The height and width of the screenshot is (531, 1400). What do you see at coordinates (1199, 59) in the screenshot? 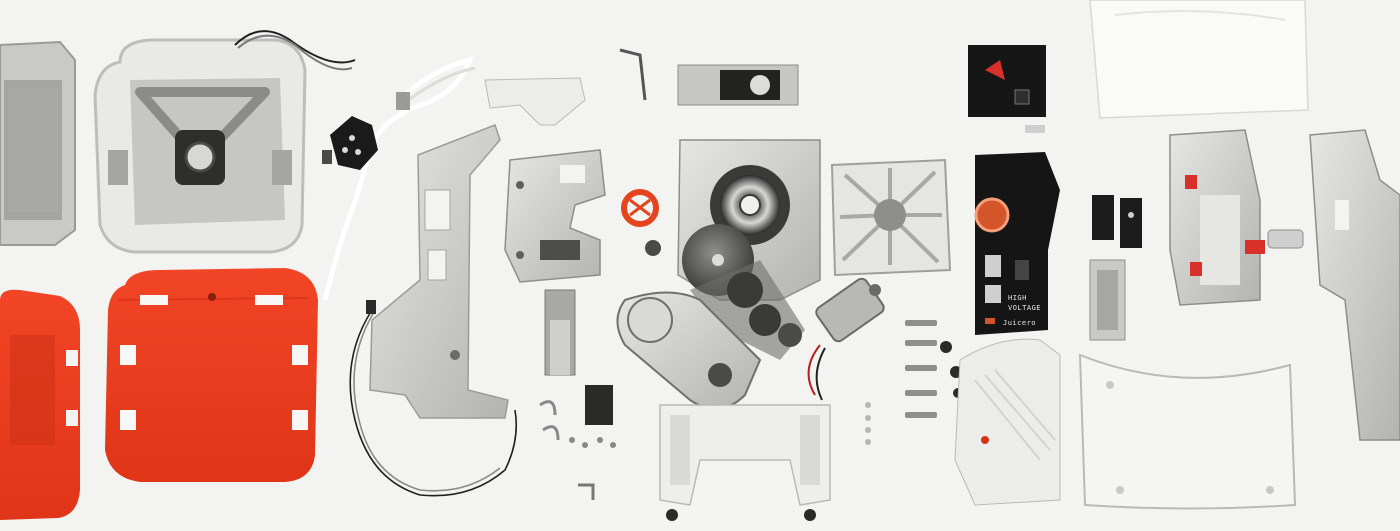
I see `top-right-cover` at bounding box center [1199, 59].